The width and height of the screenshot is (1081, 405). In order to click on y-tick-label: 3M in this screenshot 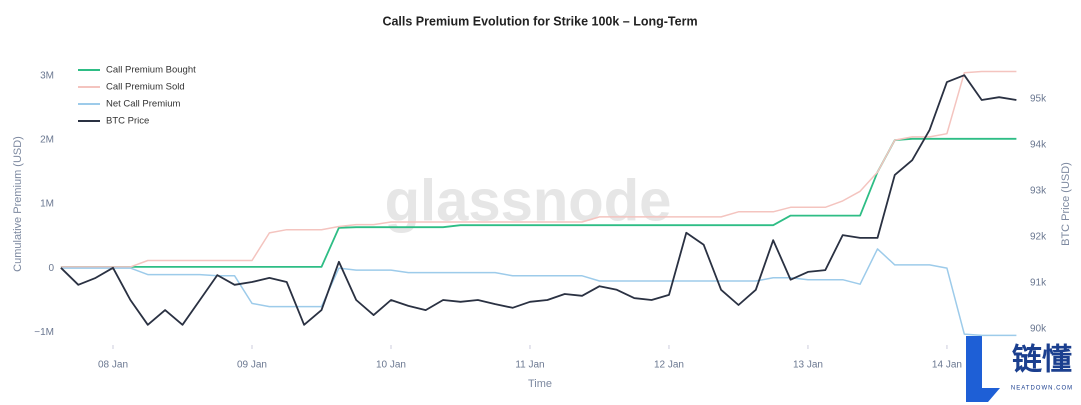, I will do `click(47, 76)`.